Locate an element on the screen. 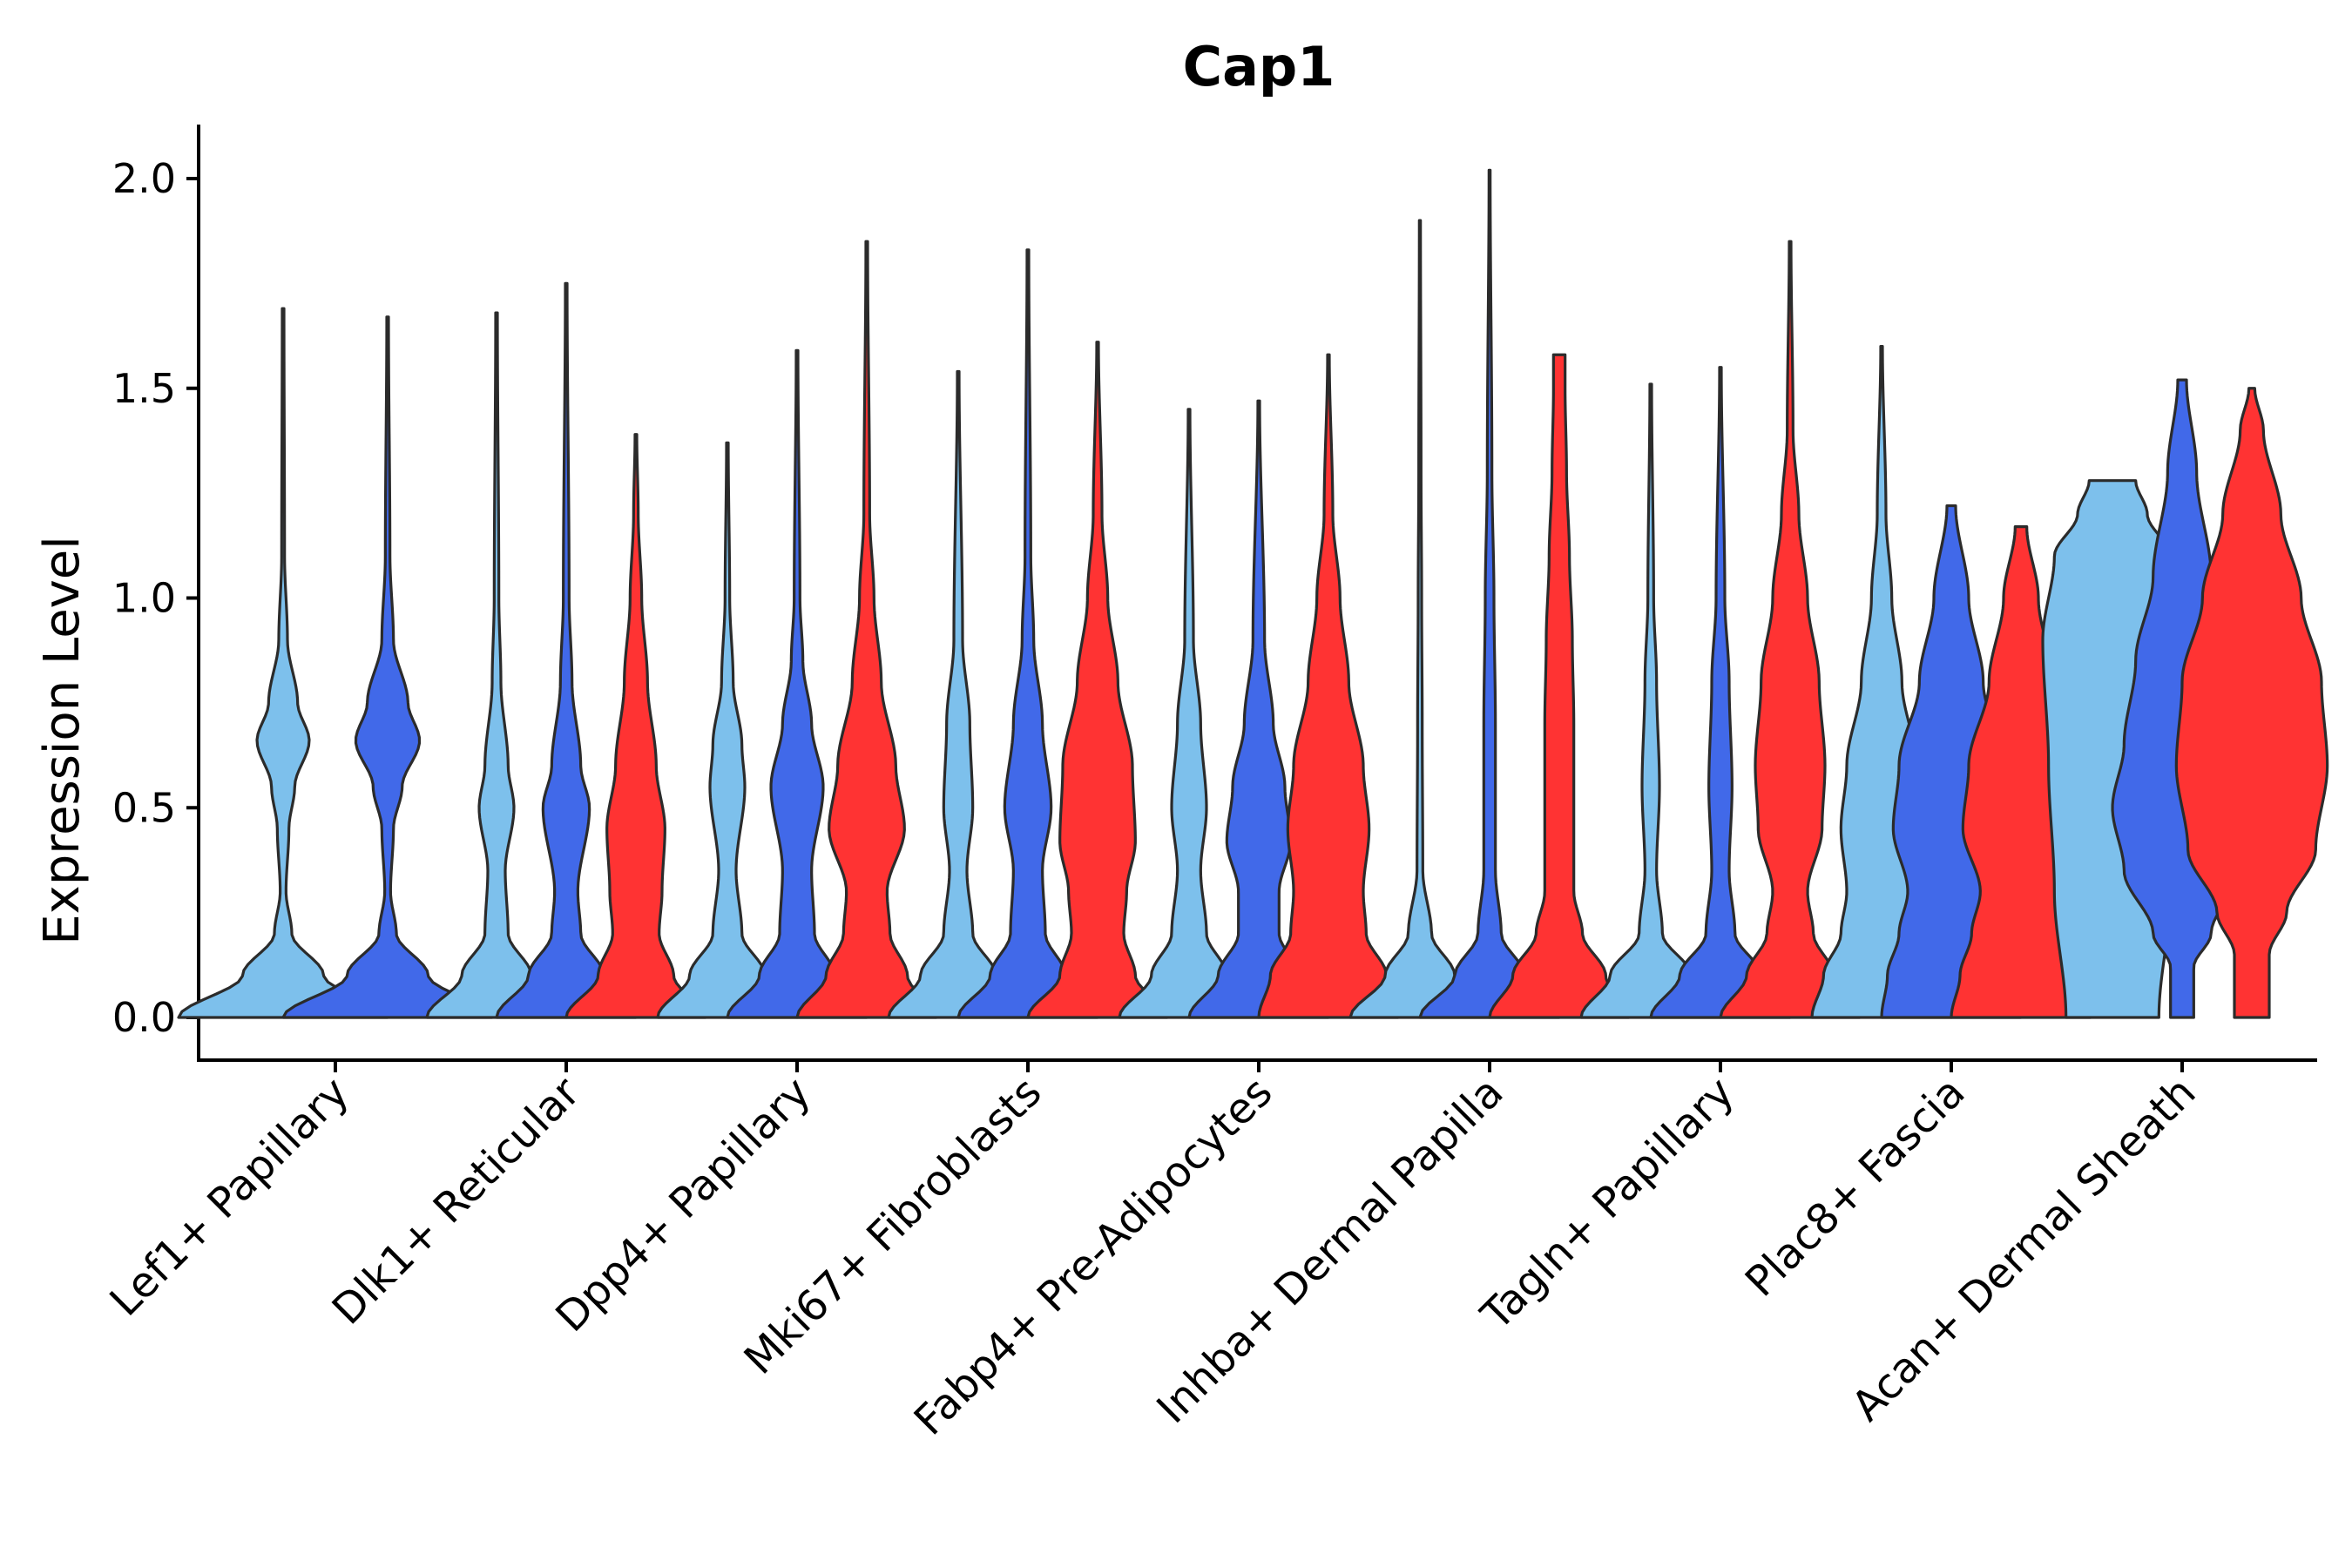 This screenshot has height=1568, width=2352. x-tick-label: Tagln+ Papillary is located at coordinates (1607, 1204).